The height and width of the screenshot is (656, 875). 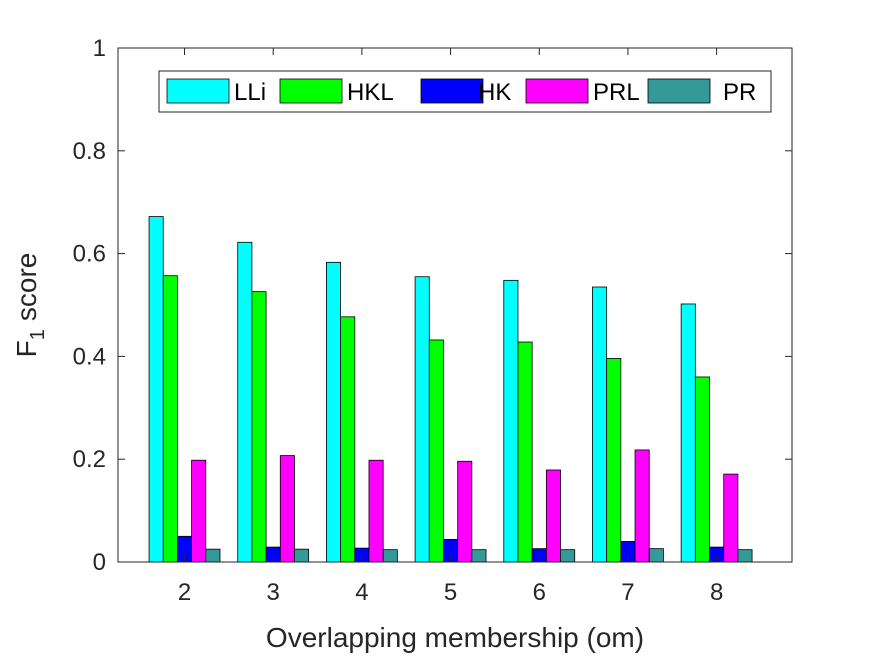 I want to click on legend-label-hkl: HKL, so click(x=370, y=92).